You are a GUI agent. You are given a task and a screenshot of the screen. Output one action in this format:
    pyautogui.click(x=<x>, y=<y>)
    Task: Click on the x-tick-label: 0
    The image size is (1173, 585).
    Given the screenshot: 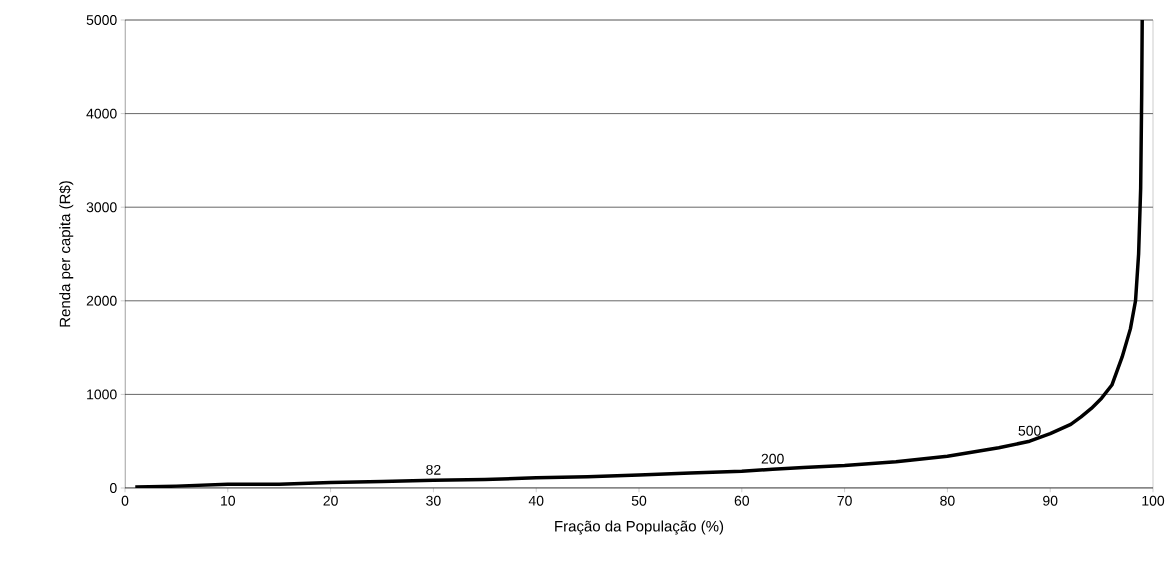 What is the action you would take?
    pyautogui.click(x=125, y=500)
    